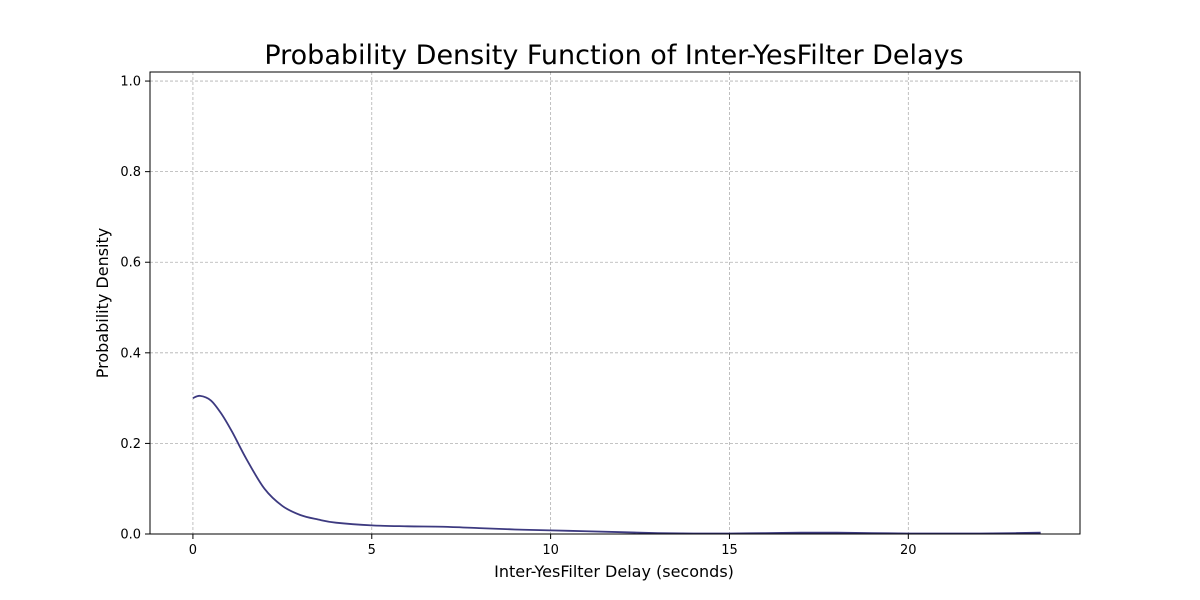  I want to click on x-tick-label: 10, so click(550, 550).